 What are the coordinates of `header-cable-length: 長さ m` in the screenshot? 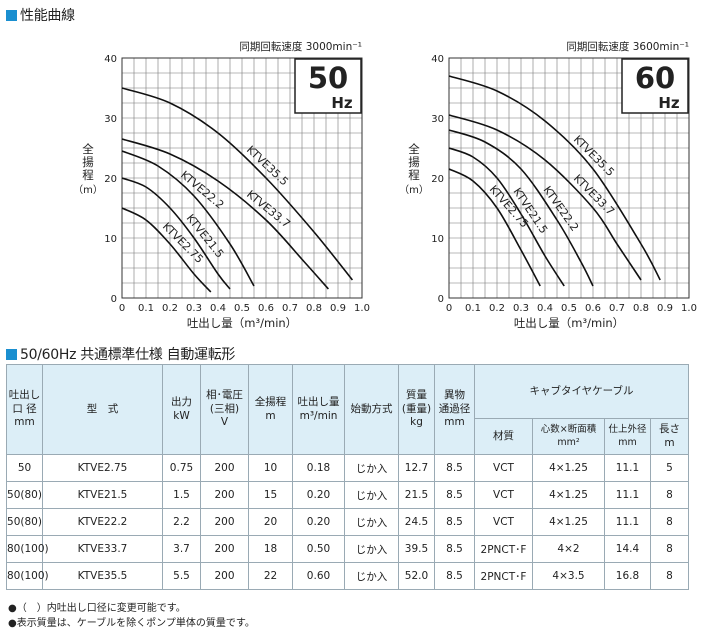 It's located at (669, 436).